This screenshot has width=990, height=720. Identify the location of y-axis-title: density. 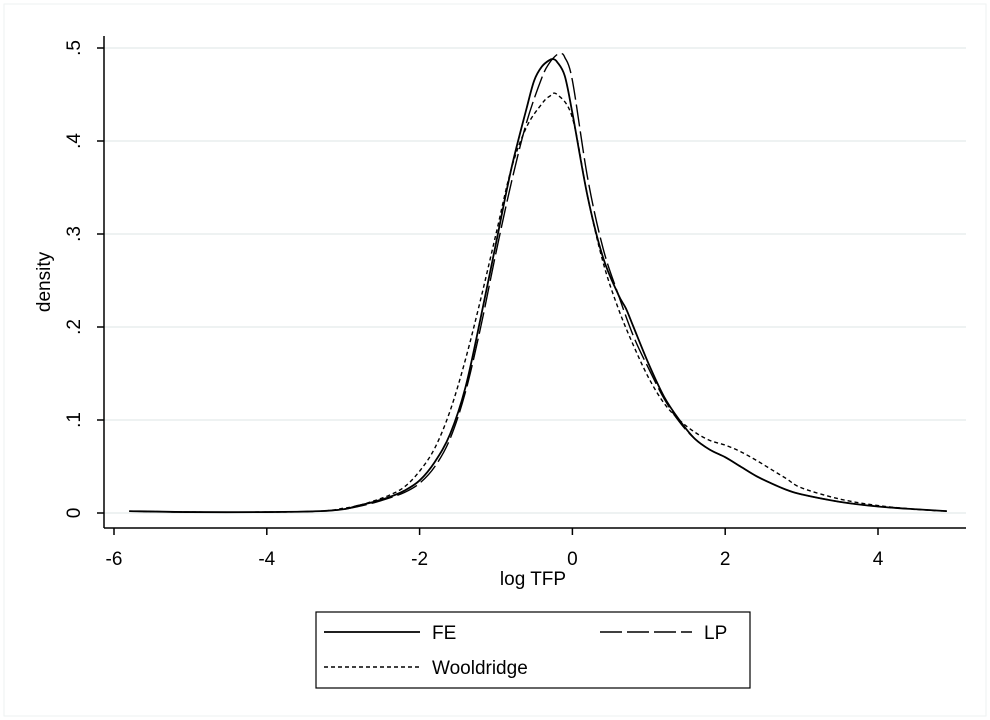
(44, 281).